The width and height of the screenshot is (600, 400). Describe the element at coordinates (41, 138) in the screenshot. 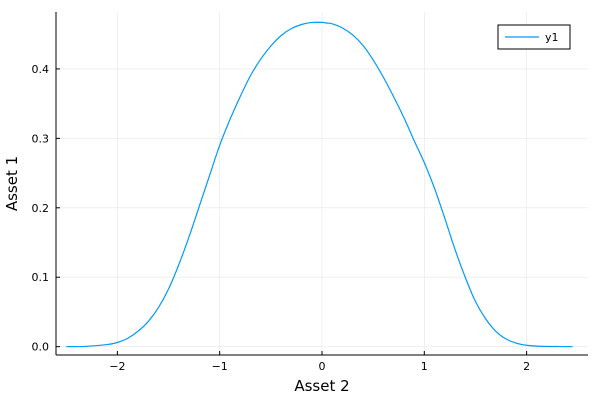

I see `y-tick-label-3: 0.3` at that location.